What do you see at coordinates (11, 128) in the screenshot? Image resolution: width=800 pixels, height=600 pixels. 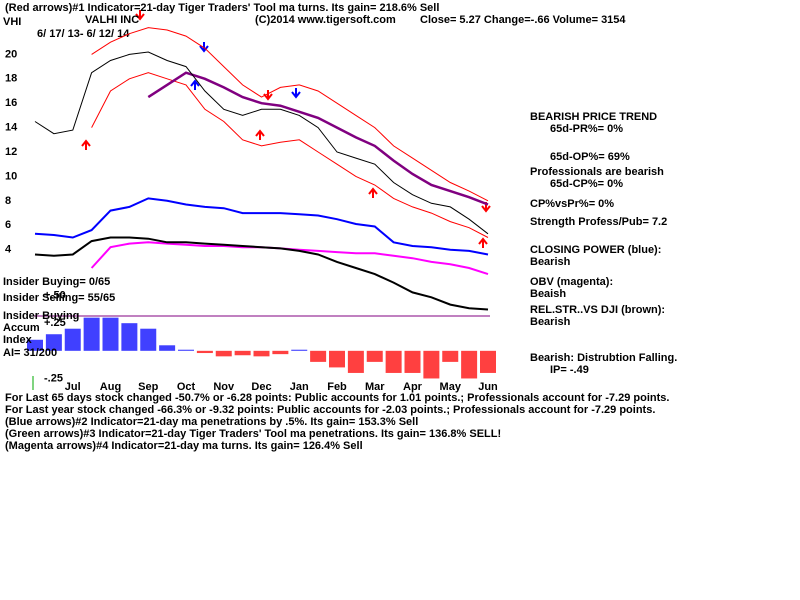 I see `y-tick-label: 14` at bounding box center [11, 128].